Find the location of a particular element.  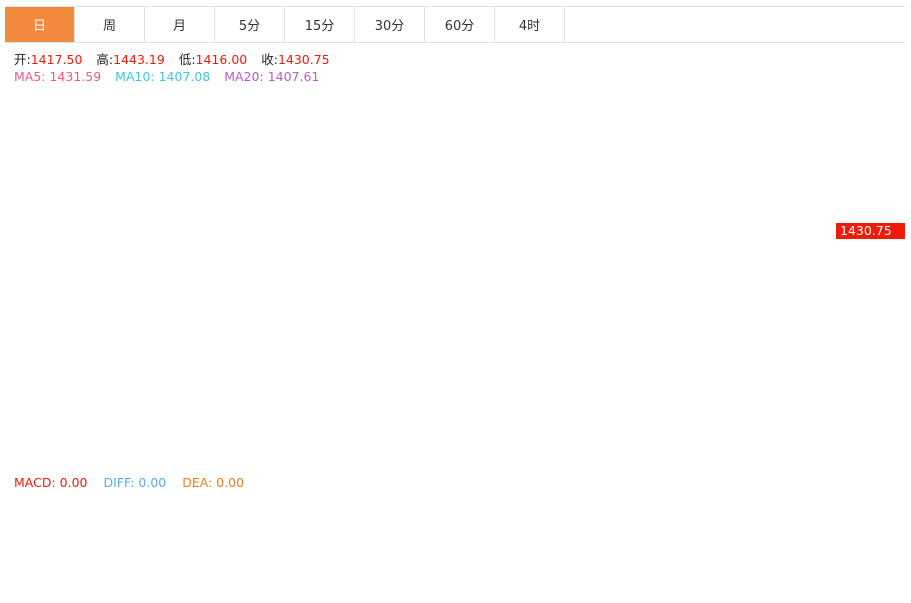

tab-3: 5分 is located at coordinates (250, 24).